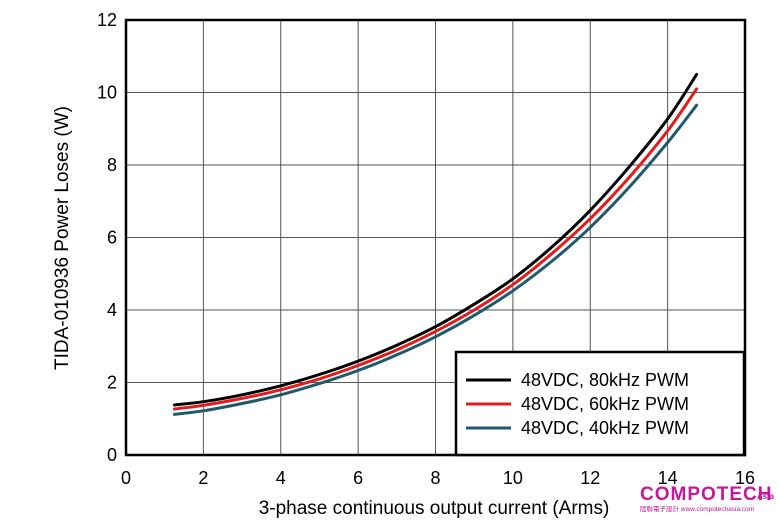 This screenshot has width=780, height=522. What do you see at coordinates (706, 494) in the screenshot?
I see `watermark-logo-text: COMPOTECH` at bounding box center [706, 494].